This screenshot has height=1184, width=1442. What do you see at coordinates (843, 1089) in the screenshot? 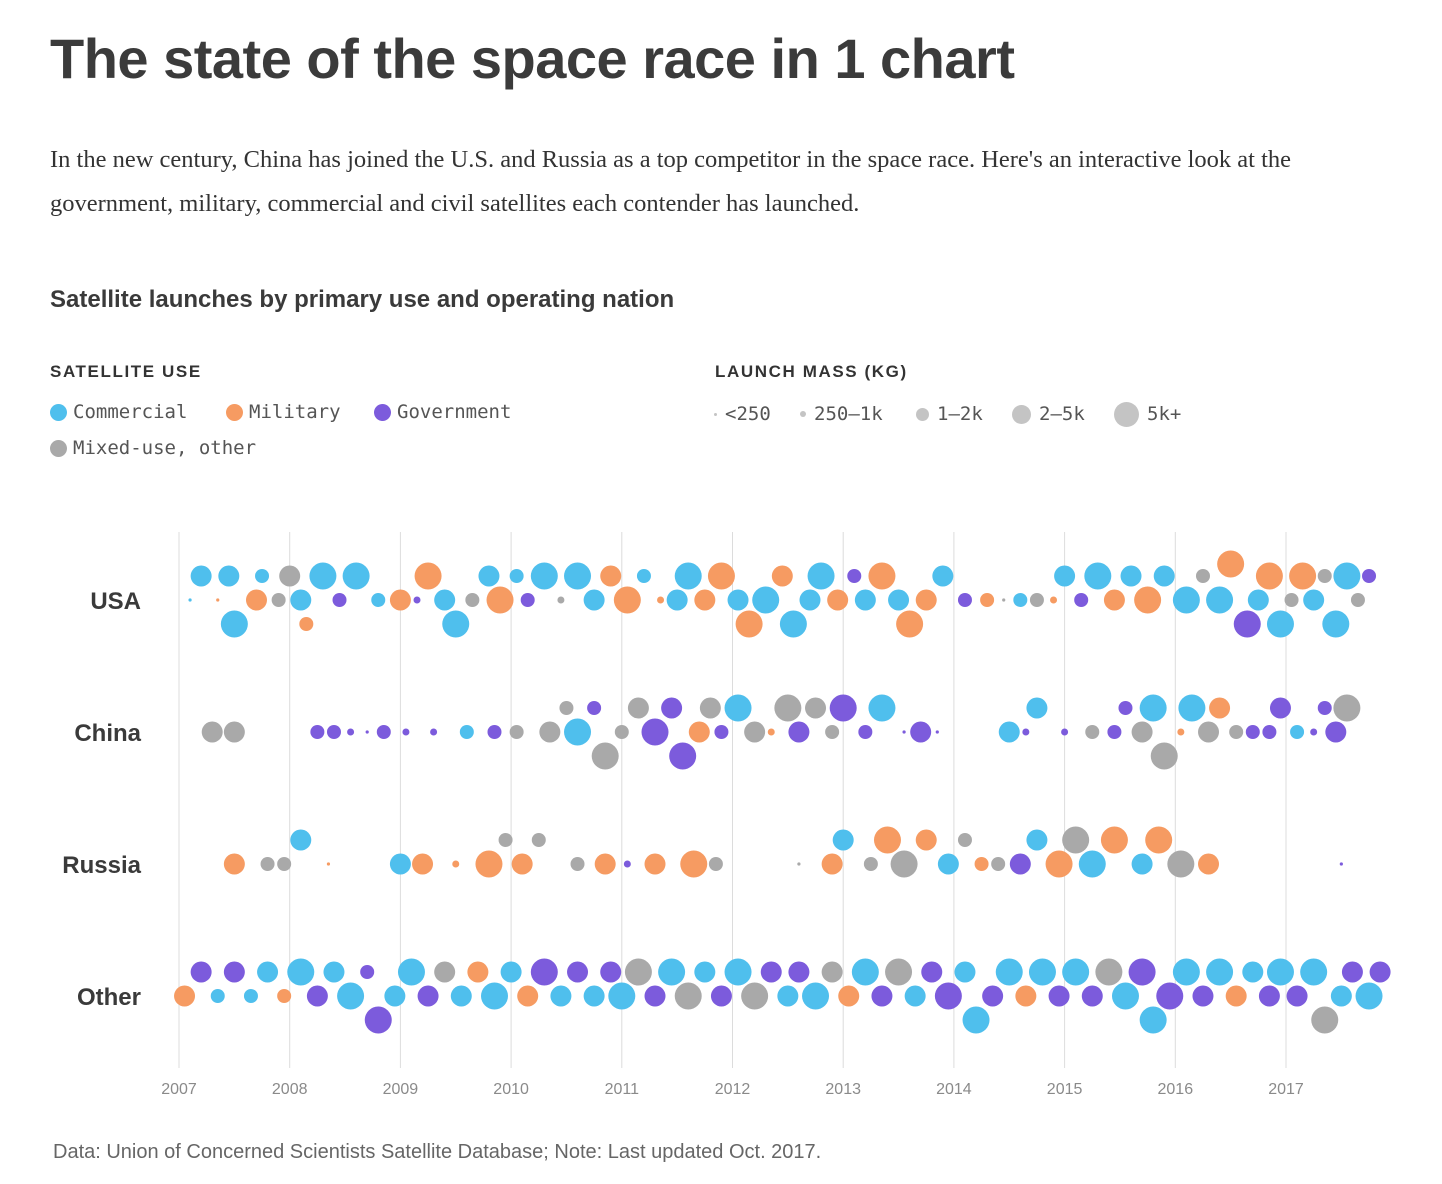
I see `x-tick-label: 2013` at bounding box center [843, 1089].